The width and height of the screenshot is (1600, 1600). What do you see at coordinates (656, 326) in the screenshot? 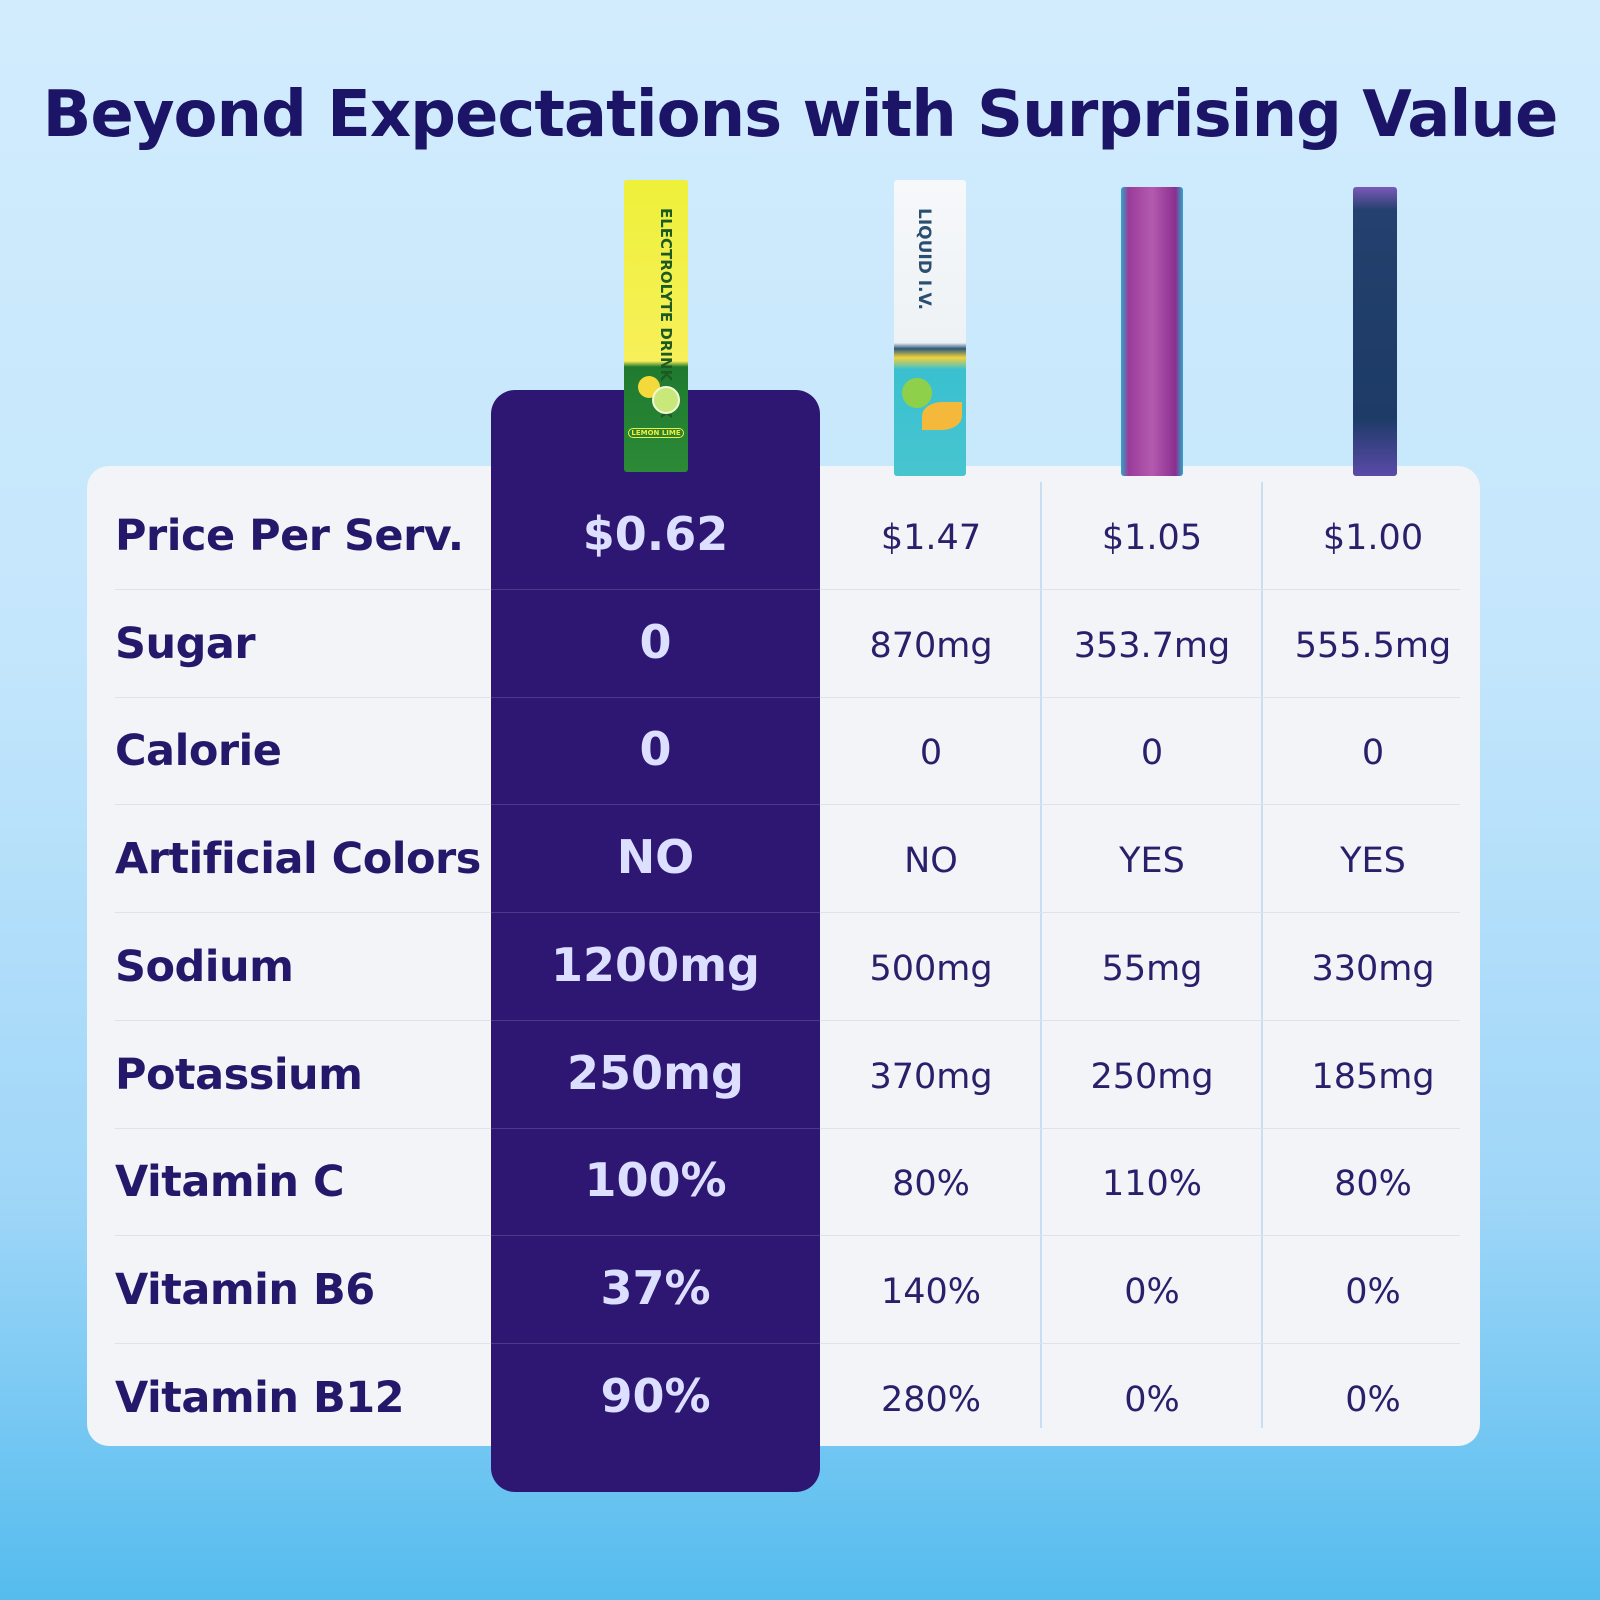
I see `product-image-electrolyte-mix: ELECTROLYTE DRINK MIX LEMON LIME` at bounding box center [656, 326].